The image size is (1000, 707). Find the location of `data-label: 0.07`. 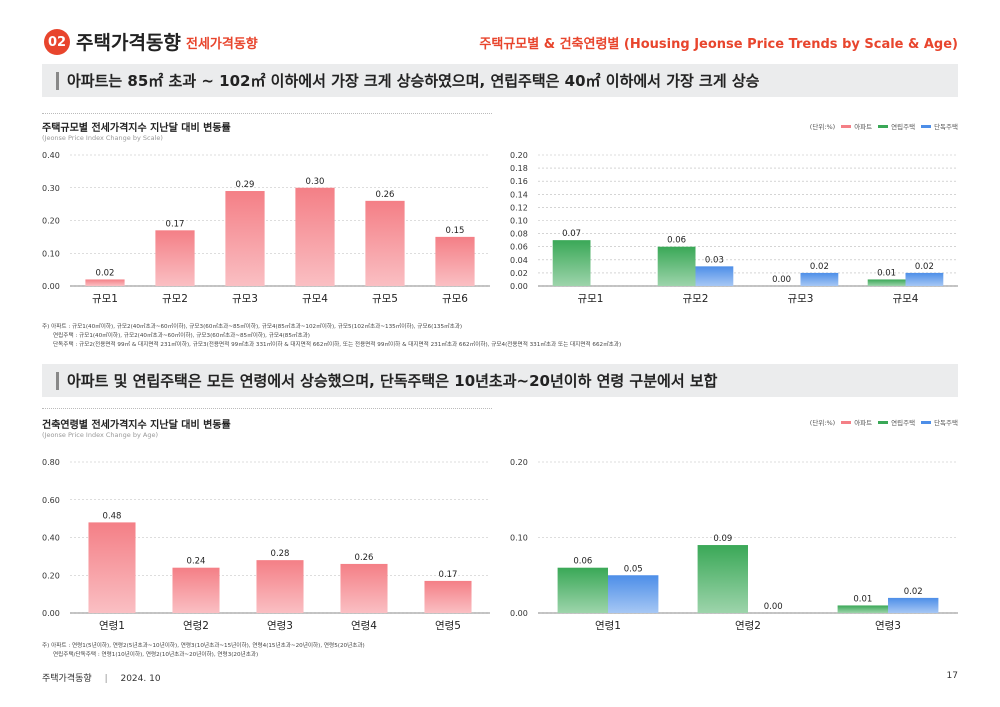

data-label: 0.07 is located at coordinates (571, 234).